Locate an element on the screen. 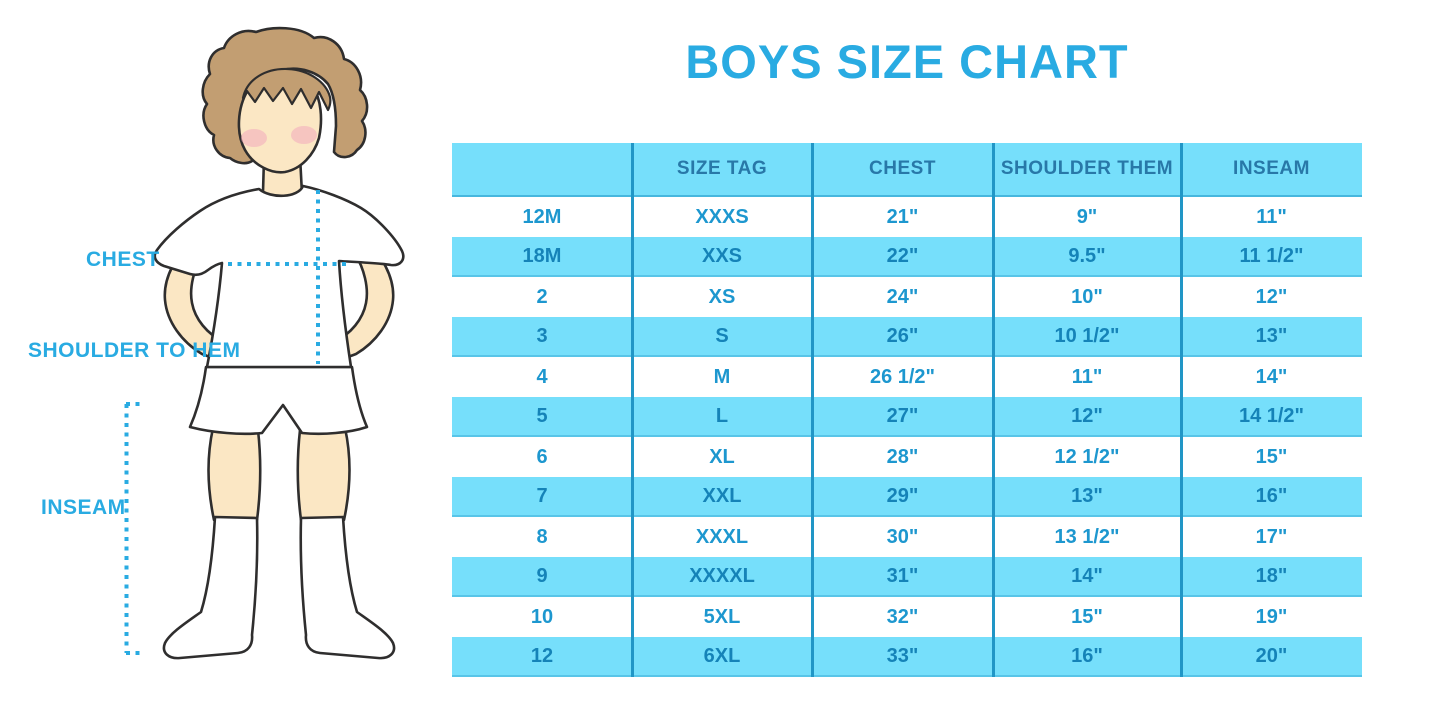 The width and height of the screenshot is (1445, 723). table-cell: 31" is located at coordinates (902, 575).